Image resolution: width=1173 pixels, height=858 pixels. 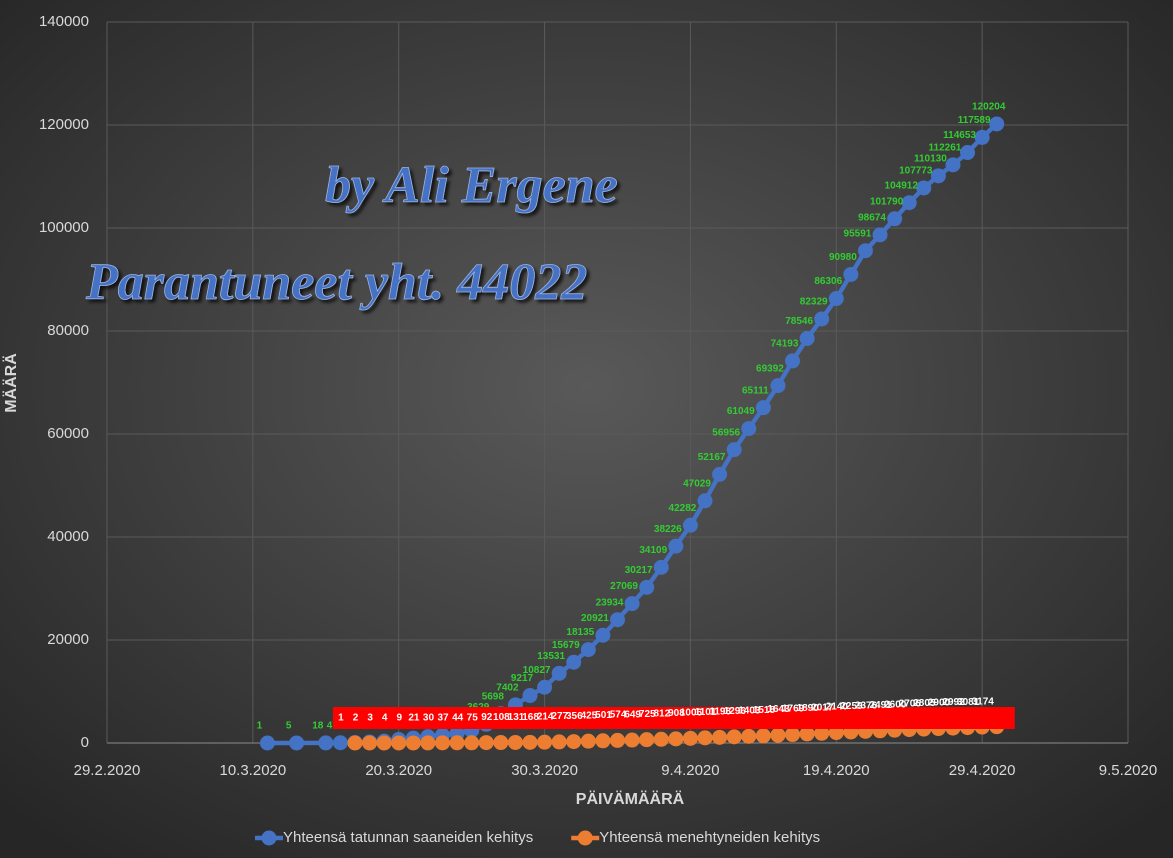 What do you see at coordinates (624, 586) in the screenshot?
I see `data-label: 27069` at bounding box center [624, 586].